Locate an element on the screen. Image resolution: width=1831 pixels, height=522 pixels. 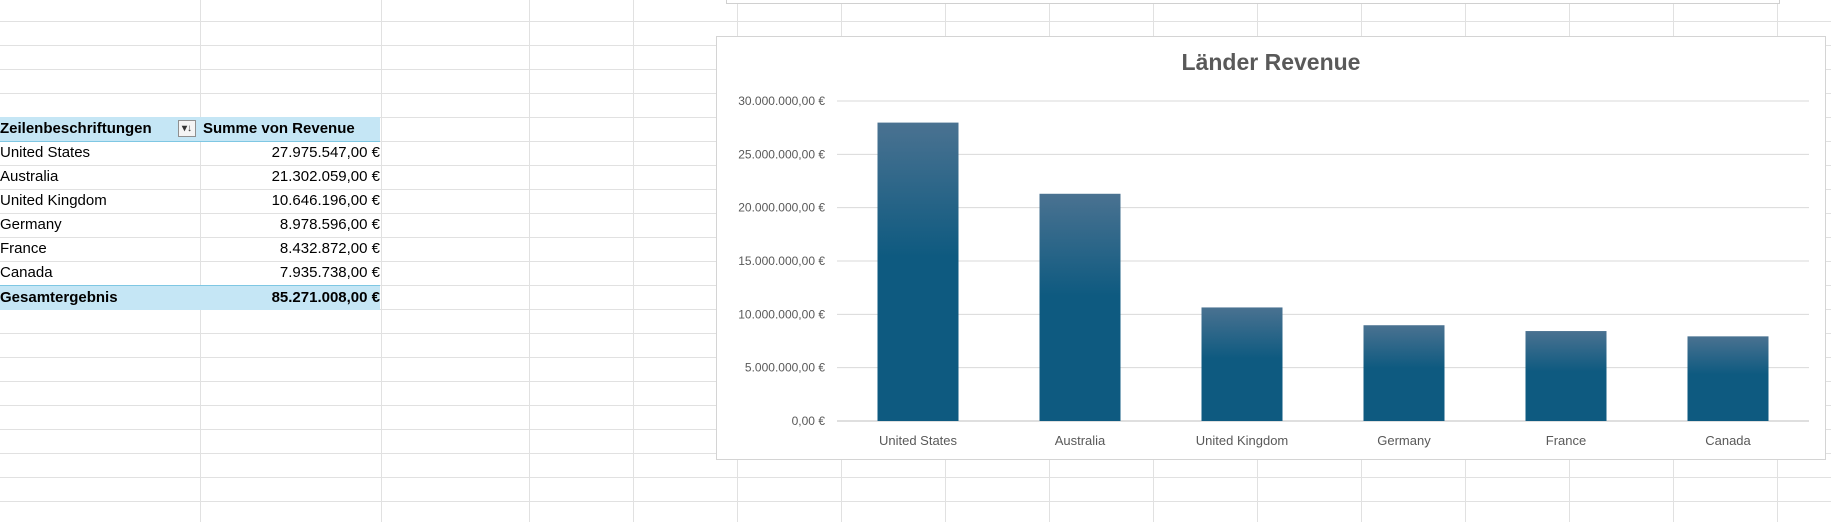
x-tick-label: United States is located at coordinates (918, 440).